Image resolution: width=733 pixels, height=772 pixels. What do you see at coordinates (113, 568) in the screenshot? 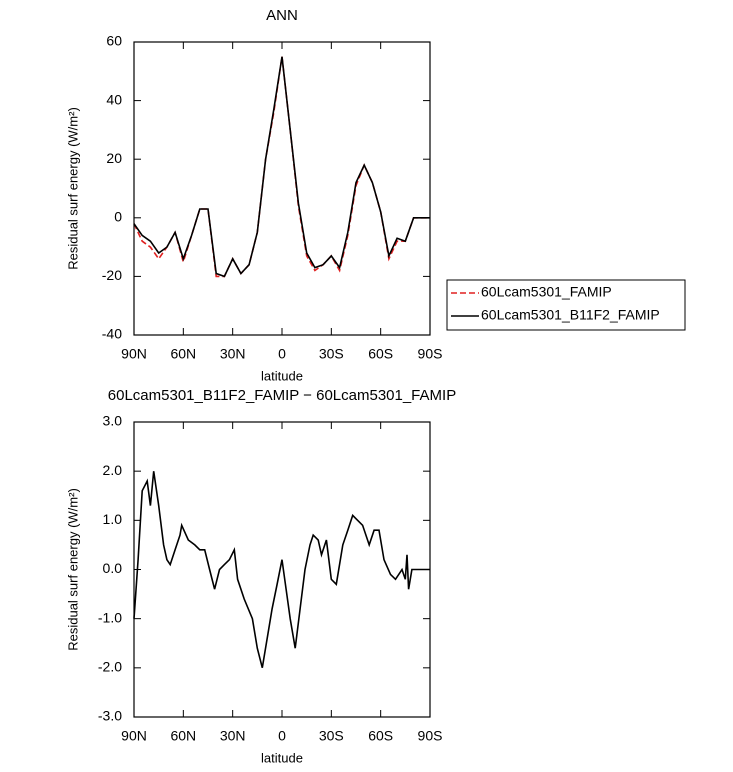
I see `y-tick-label: 0.0` at bounding box center [113, 568].